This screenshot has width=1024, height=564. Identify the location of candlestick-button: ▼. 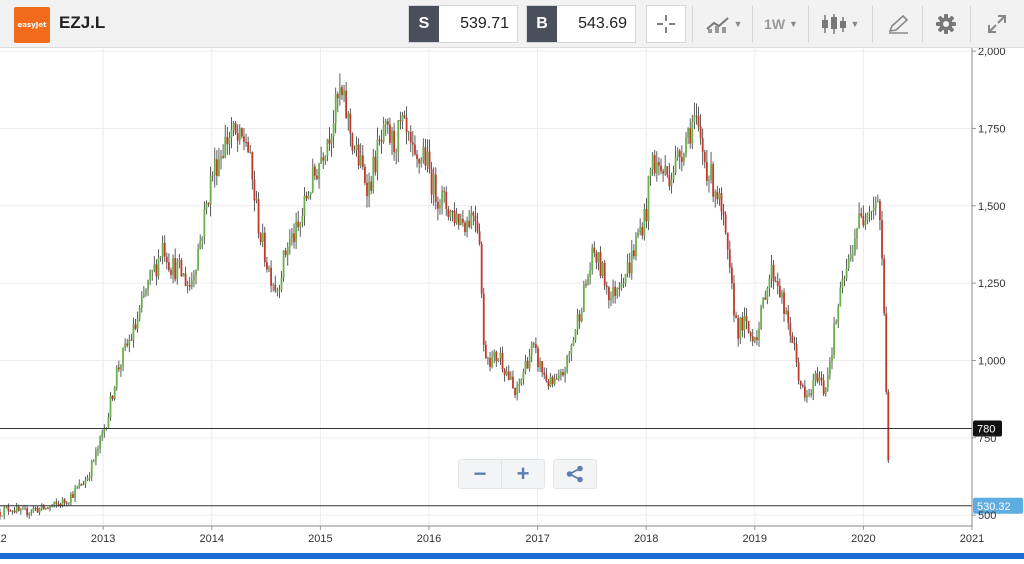
(840, 24).